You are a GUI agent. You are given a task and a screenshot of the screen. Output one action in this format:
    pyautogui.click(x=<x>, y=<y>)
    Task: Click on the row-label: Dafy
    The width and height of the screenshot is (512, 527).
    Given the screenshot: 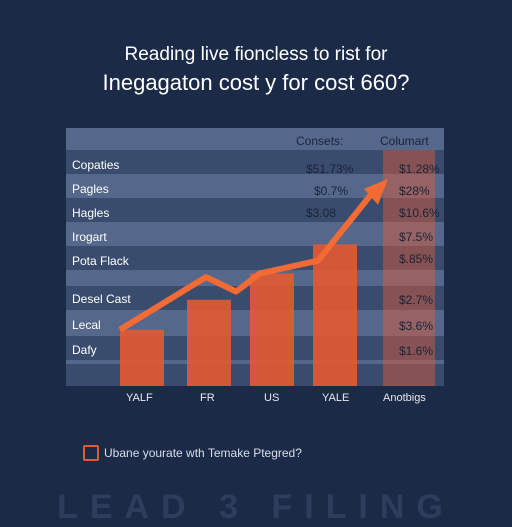 What is the action you would take?
    pyautogui.click(x=84, y=350)
    